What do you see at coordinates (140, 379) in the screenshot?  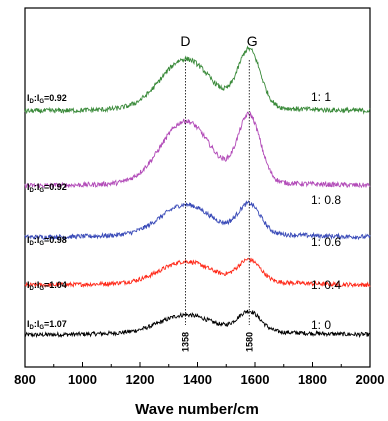 I see `x-tick-label-1200: 1200` at bounding box center [140, 379].